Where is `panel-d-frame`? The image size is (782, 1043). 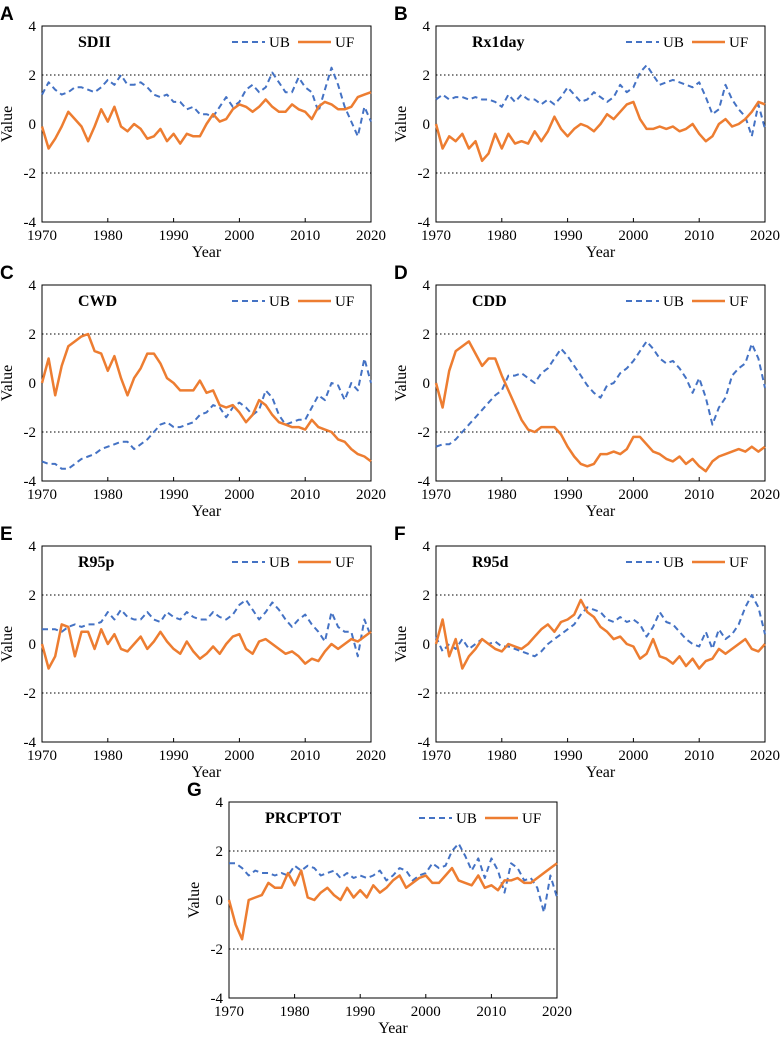
panel-d-frame is located at coordinates (600, 383).